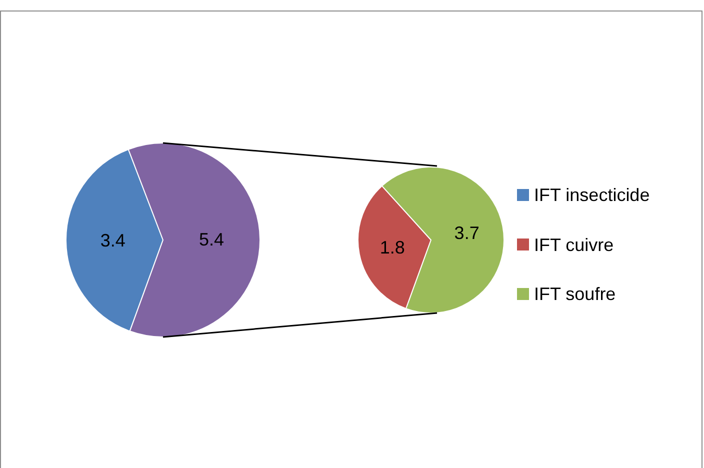  I want to click on legend-label: IFT cuivre, so click(574, 245).